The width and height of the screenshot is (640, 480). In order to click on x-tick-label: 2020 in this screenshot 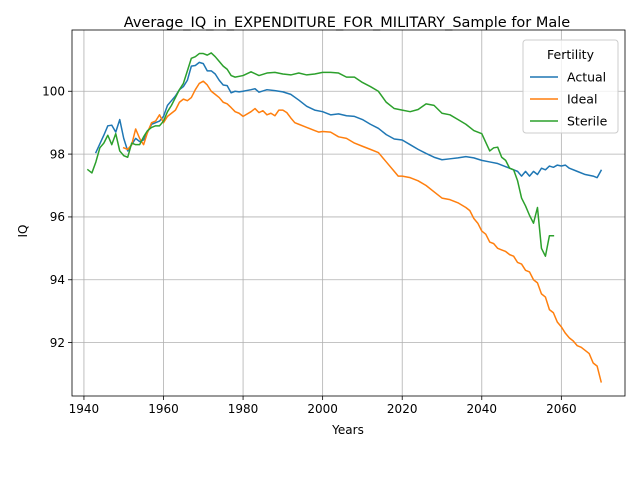, I will do `click(402, 409)`.